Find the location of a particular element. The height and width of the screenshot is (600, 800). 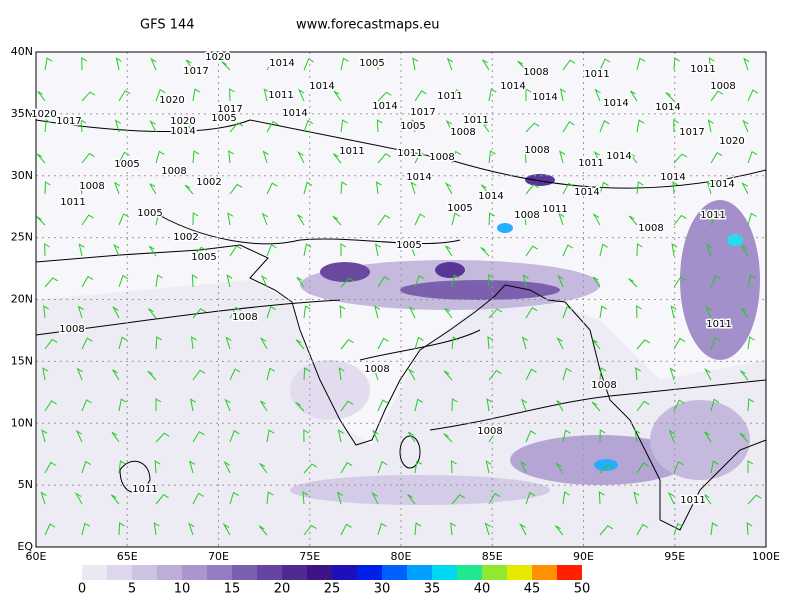

colorbar-tick-label: 40 is located at coordinates (482, 589).